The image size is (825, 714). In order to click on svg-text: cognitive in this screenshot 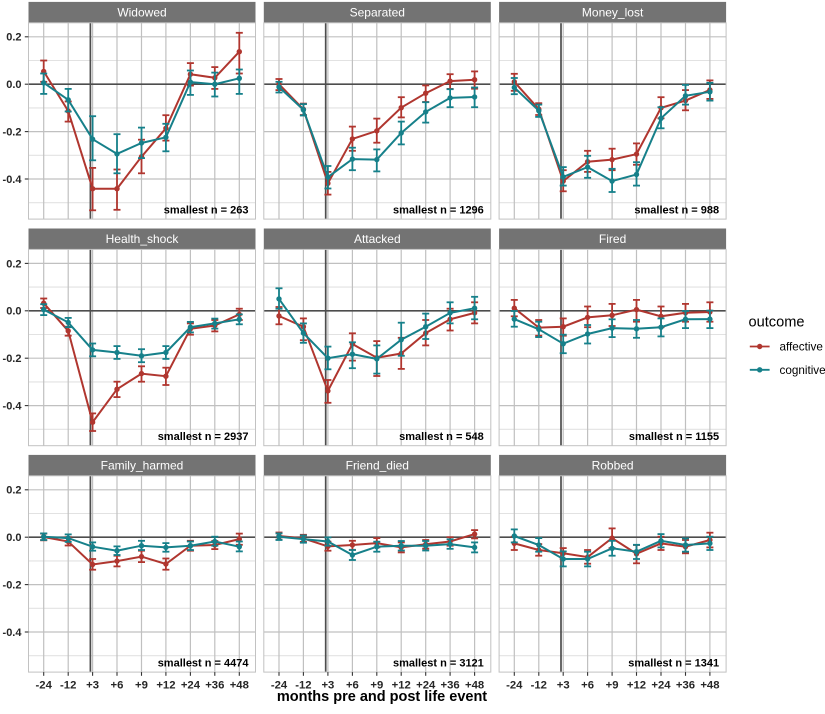, I will do `click(802, 370)`.